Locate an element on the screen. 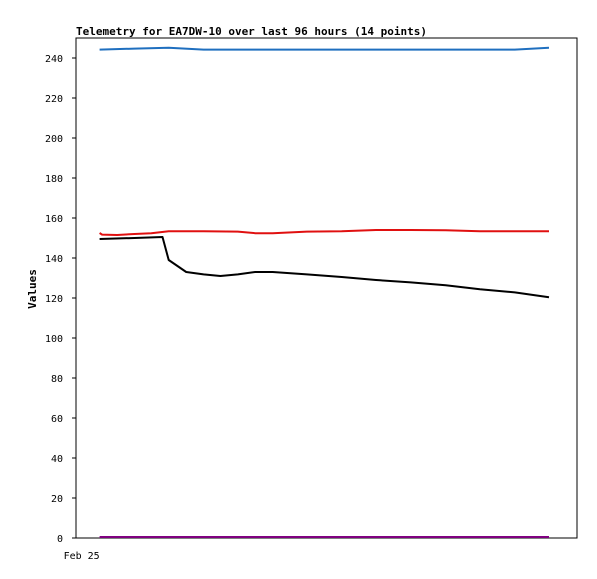  y-tick-label: 80 is located at coordinates (57, 379).